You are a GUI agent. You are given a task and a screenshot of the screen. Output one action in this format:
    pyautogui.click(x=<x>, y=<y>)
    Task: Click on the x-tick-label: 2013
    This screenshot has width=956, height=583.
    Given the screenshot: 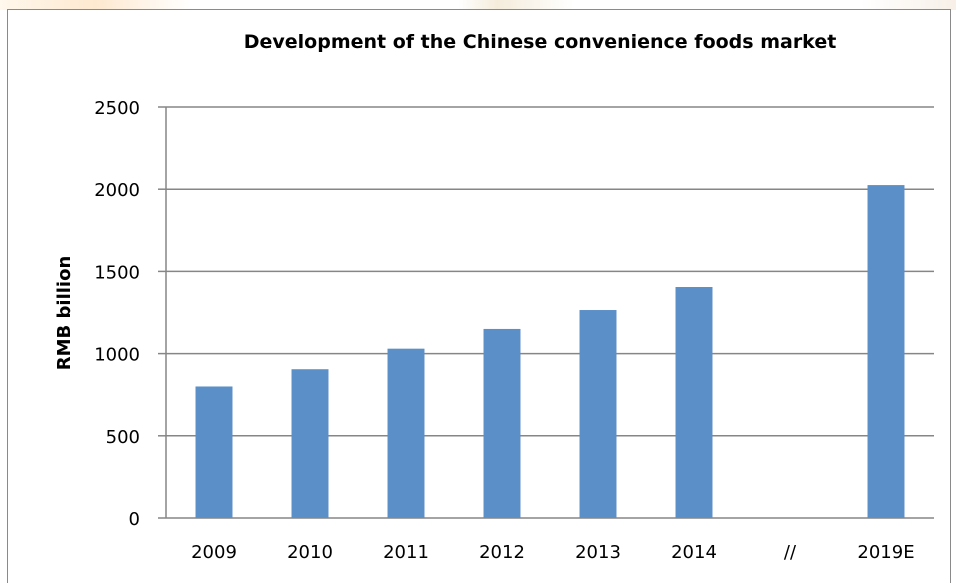 What is the action you would take?
    pyautogui.click(x=598, y=552)
    